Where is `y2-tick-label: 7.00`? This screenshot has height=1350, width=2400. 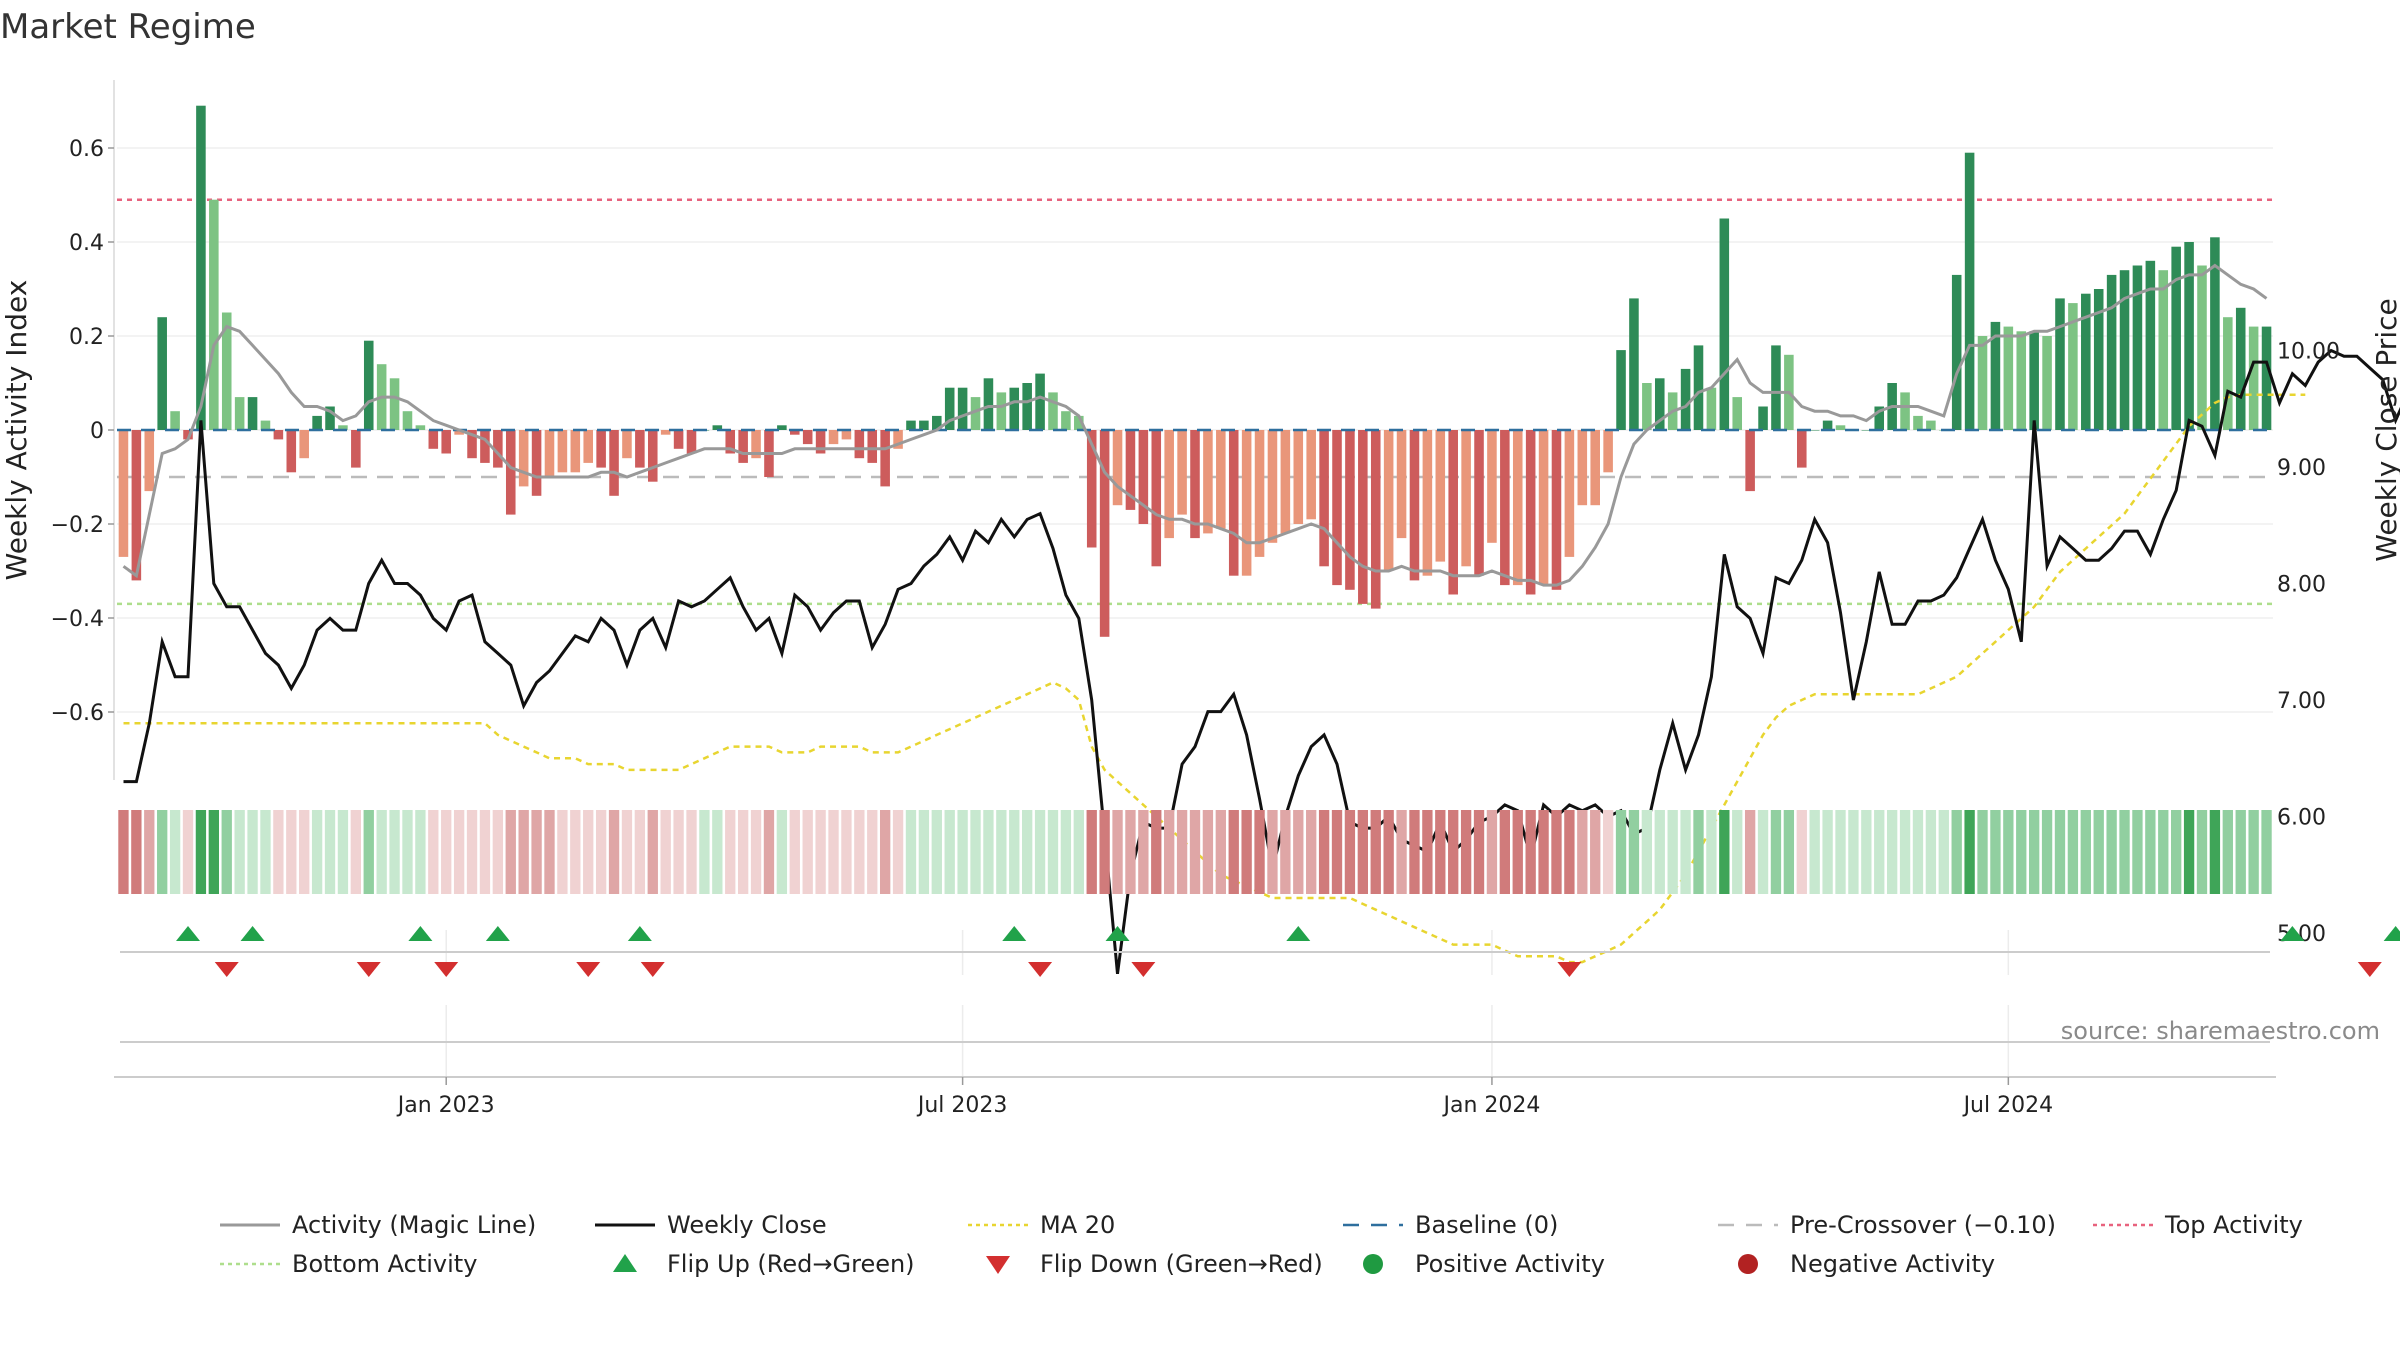 y2-tick-label: 7.00 is located at coordinates (2301, 701).